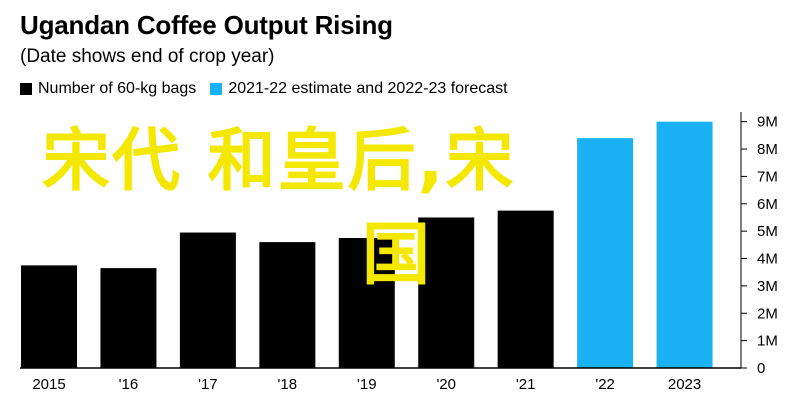 The height and width of the screenshot is (410, 800). Describe the element at coordinates (767, 313) in the screenshot. I see `y-tick-label: 2M` at that location.